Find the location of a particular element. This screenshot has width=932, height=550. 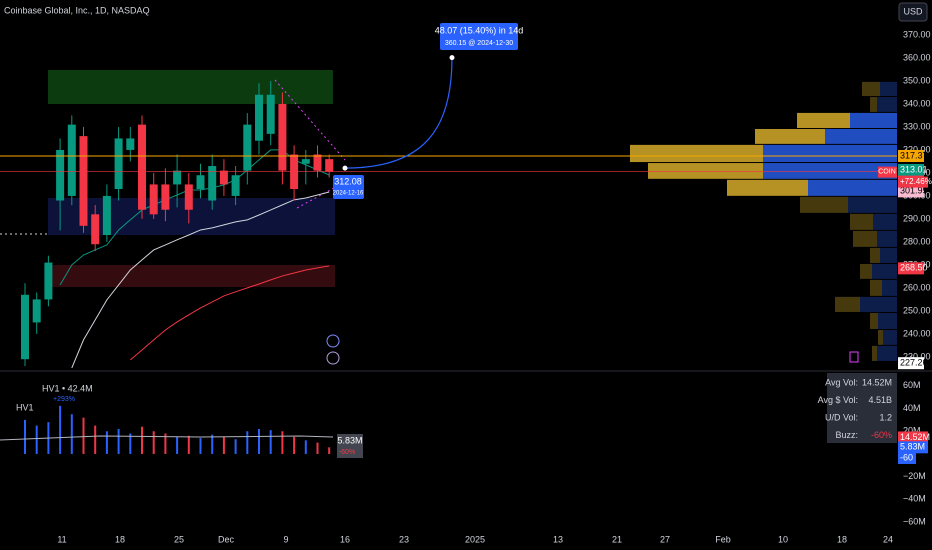

x-tick-label: 10 is located at coordinates (783, 539).